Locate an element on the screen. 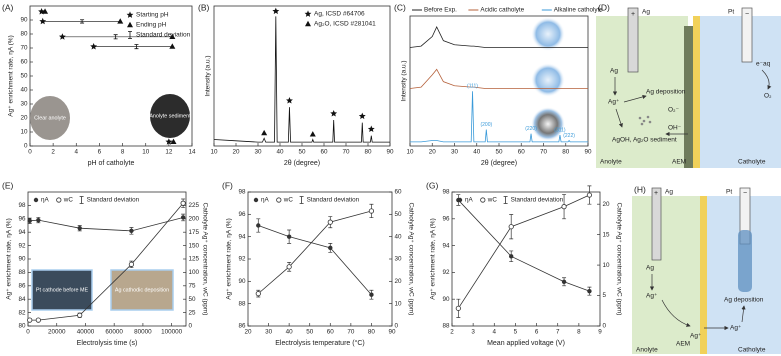  aem is located at coordinates (696, 92).